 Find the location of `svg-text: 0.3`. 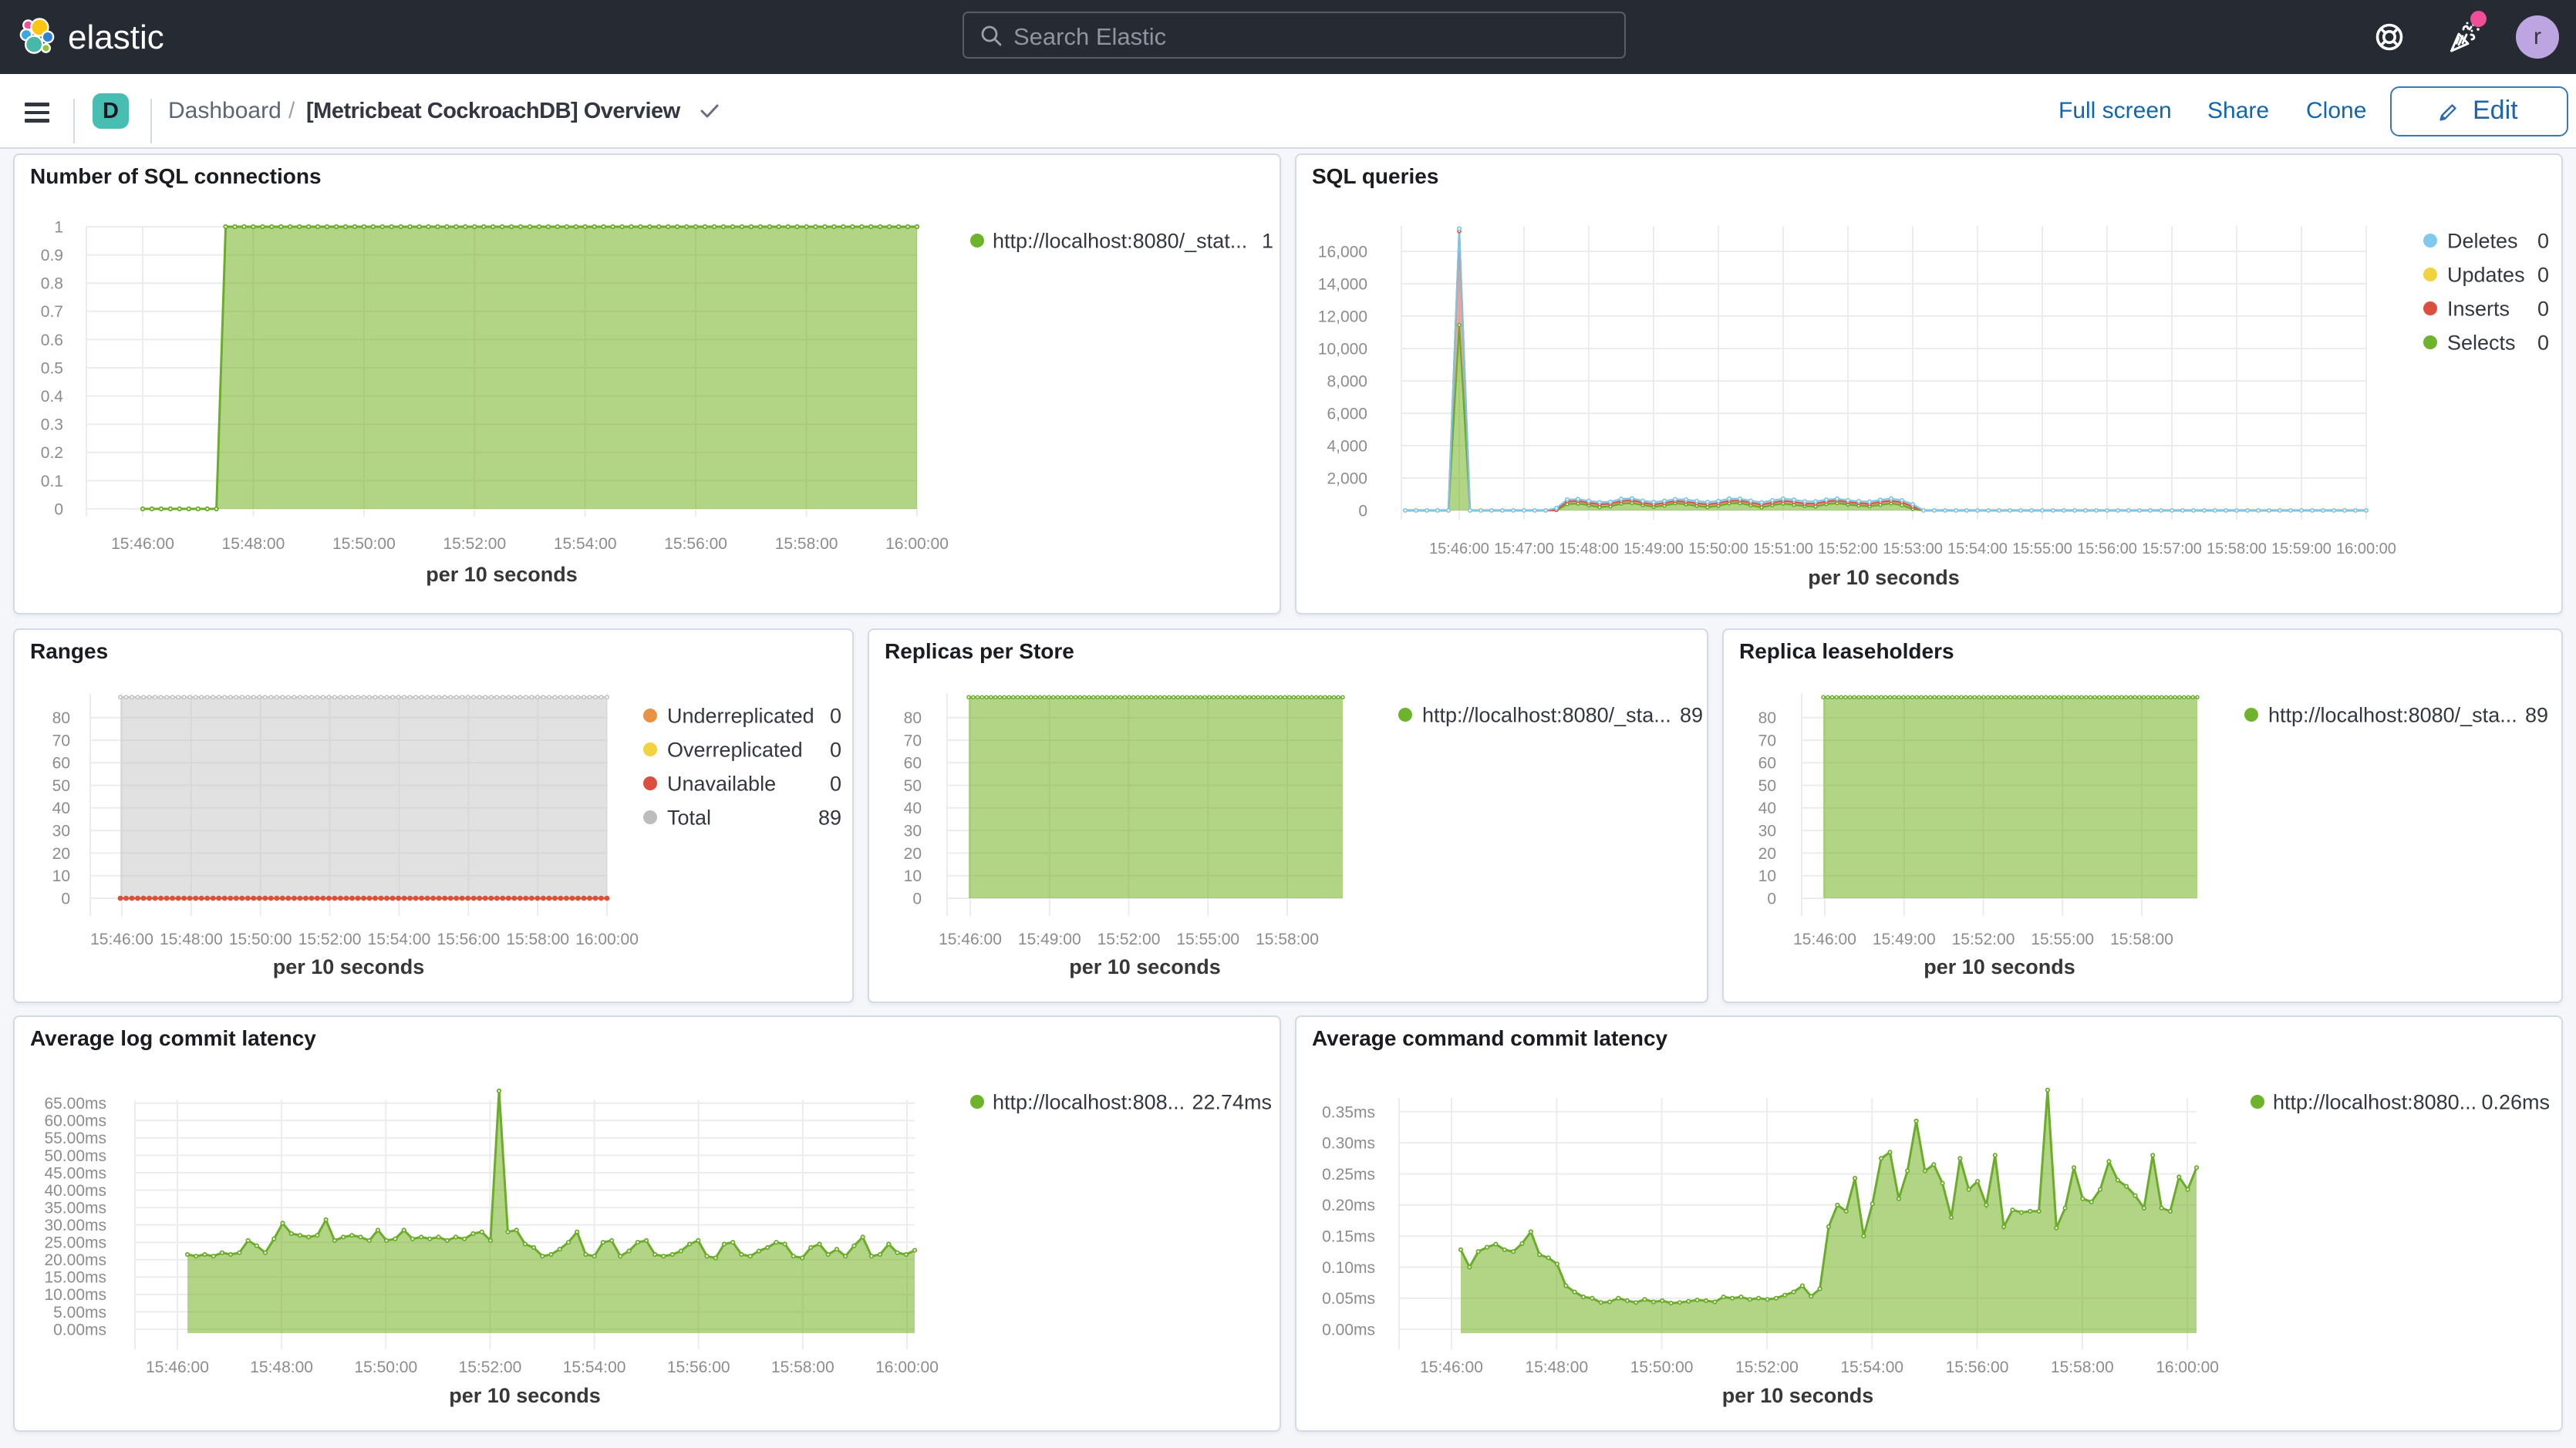

svg-text: 0.3 is located at coordinates (52, 425).